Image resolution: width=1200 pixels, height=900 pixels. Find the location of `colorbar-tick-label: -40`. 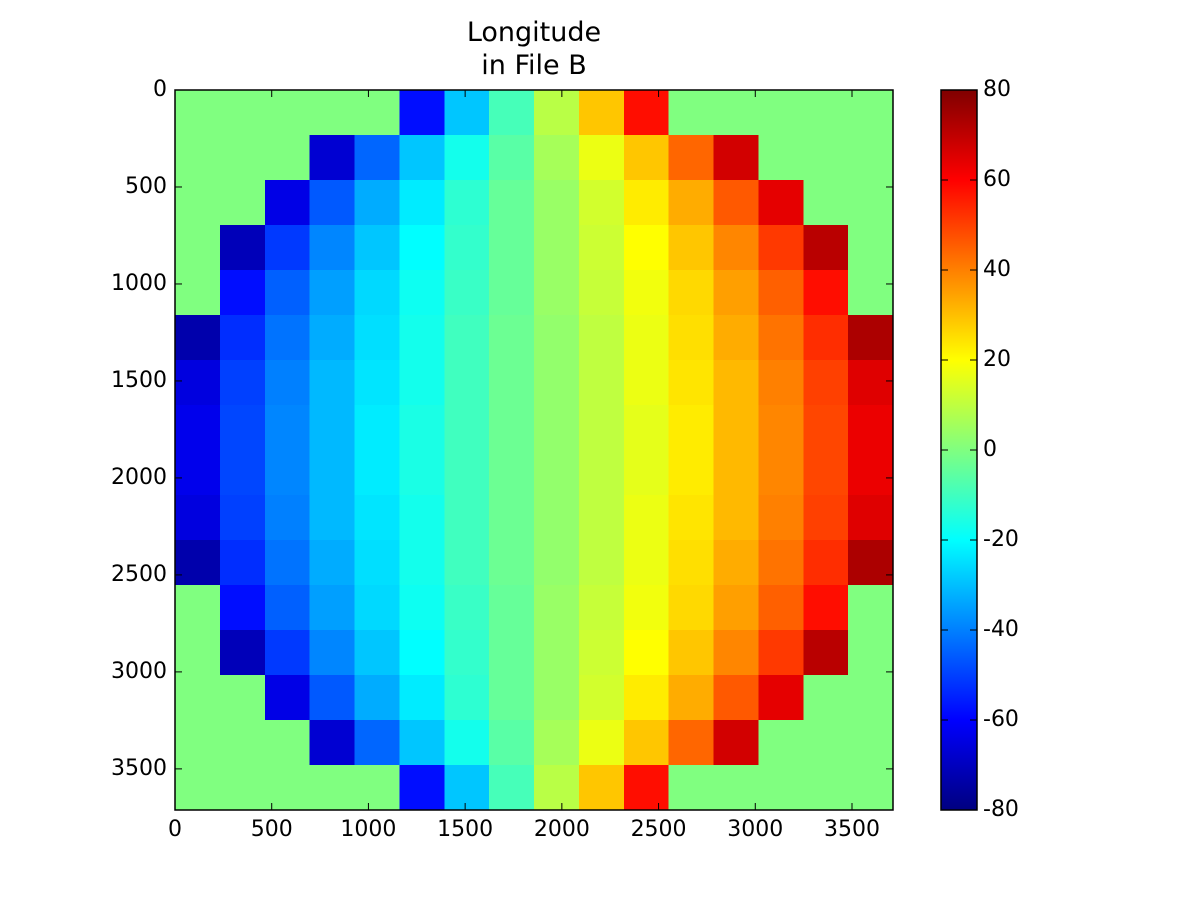

colorbar-tick-label: -40 is located at coordinates (1001, 629).